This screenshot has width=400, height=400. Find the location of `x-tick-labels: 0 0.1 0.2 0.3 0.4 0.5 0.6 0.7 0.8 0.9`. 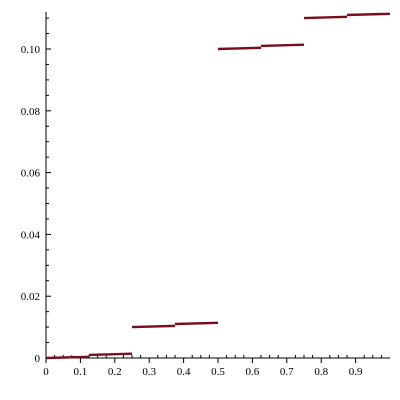

x-tick-labels: 0 0.1 0.2 0.3 0.4 0.5 0.6 0.7 0.8 0.9 is located at coordinates (203, 372).